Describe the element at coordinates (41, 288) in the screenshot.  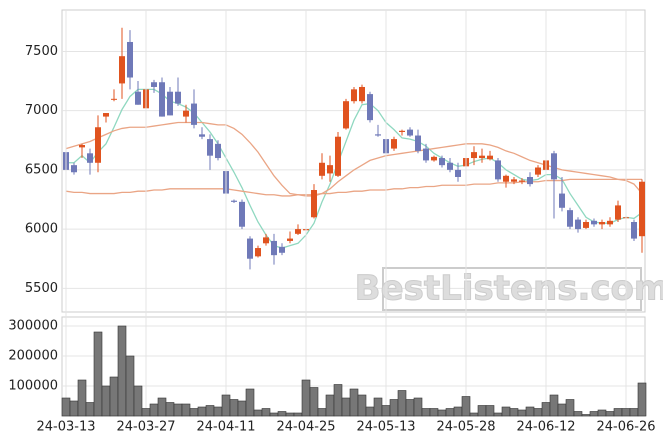
I see `y-tick-label: 5500` at that location.